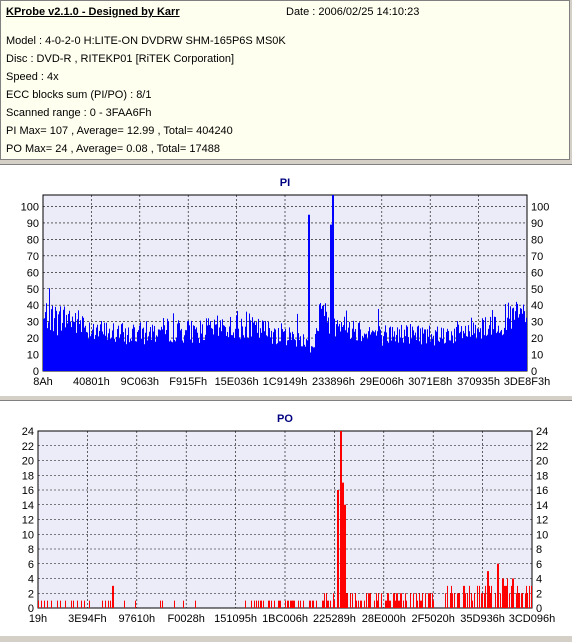 The image size is (572, 642). What do you see at coordinates (542, 476) in the screenshot?
I see `y-tick-label-right: 18` at bounding box center [542, 476].